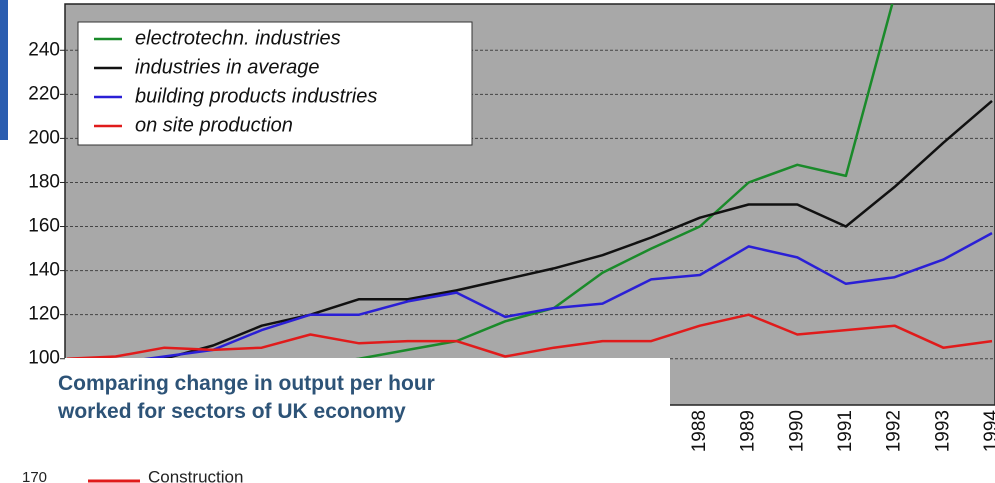 This screenshot has width=995, height=483. What do you see at coordinates (195, 475) in the screenshot?
I see `fragment-legend: Construction` at bounding box center [195, 475].